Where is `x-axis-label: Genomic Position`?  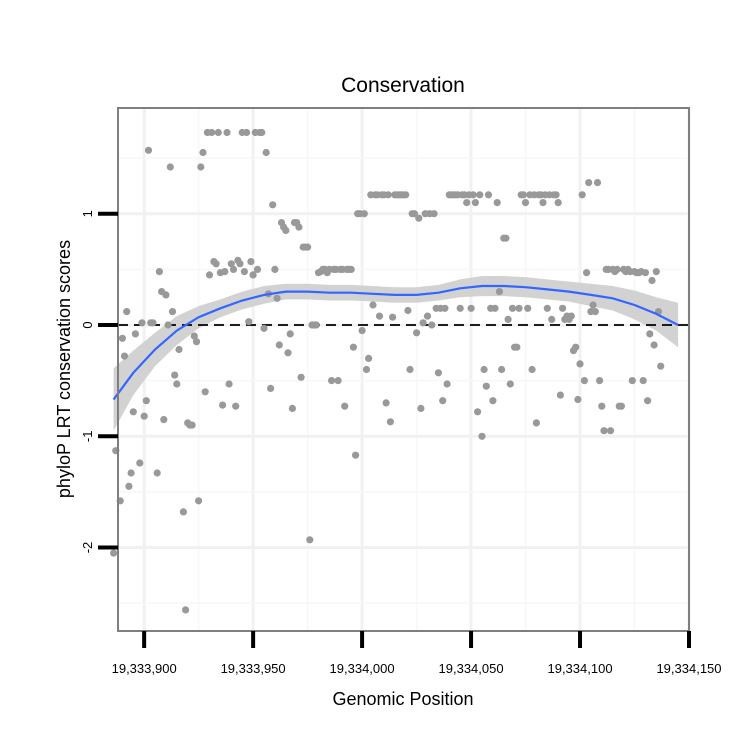 x-axis-label: Genomic Position is located at coordinates (402, 699).